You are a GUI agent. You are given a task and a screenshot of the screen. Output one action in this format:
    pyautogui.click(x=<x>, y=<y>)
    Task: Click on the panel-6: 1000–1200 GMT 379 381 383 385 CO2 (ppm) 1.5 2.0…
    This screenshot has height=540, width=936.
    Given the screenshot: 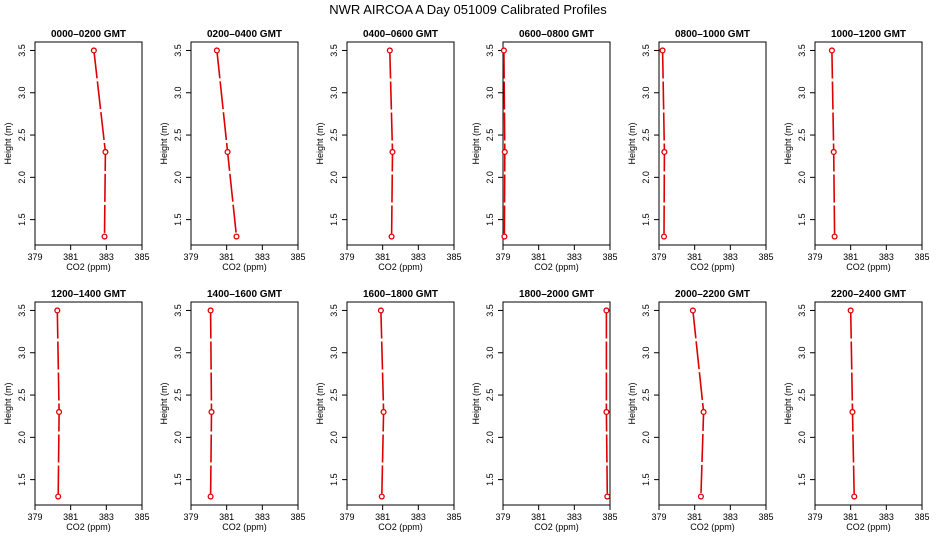 What is the action you would take?
    pyautogui.click(x=856, y=150)
    